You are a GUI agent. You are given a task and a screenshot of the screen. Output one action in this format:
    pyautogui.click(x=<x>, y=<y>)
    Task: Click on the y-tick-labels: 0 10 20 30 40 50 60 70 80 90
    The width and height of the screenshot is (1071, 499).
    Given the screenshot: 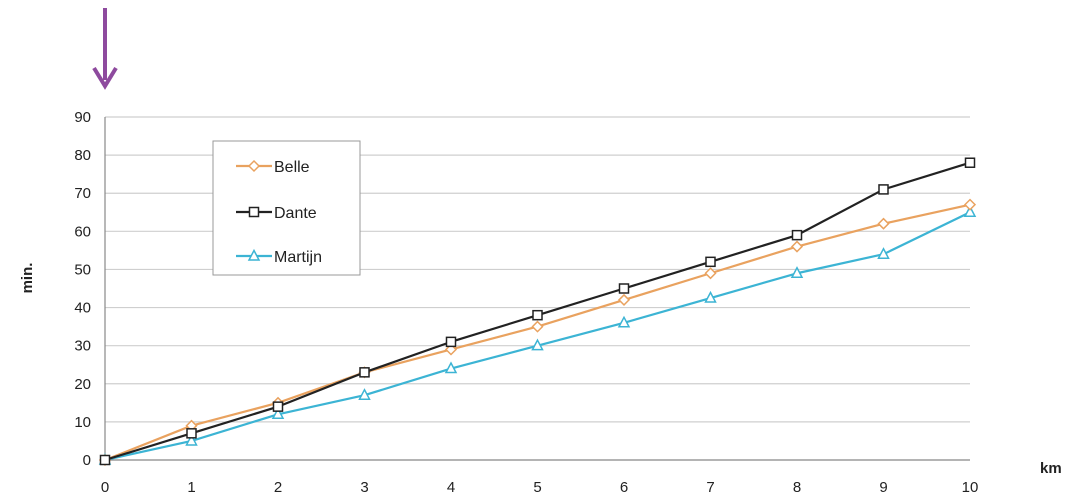 What is the action you would take?
    pyautogui.click(x=82, y=289)
    